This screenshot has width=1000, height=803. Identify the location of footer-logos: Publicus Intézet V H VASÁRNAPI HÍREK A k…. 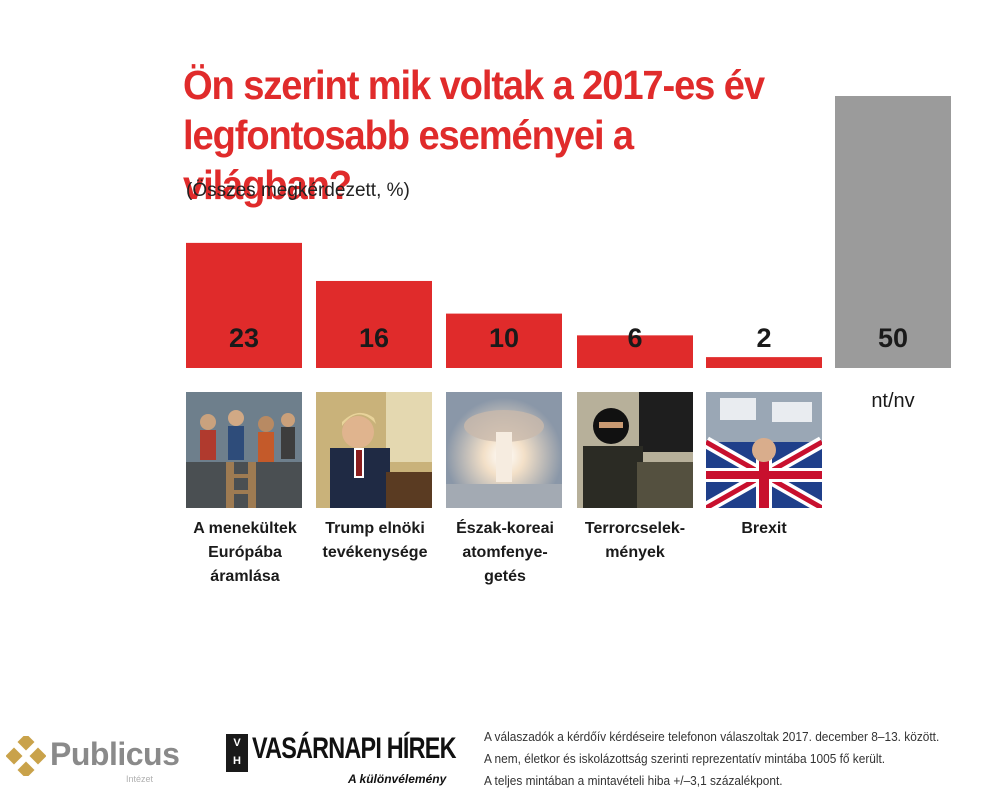
(235, 762).